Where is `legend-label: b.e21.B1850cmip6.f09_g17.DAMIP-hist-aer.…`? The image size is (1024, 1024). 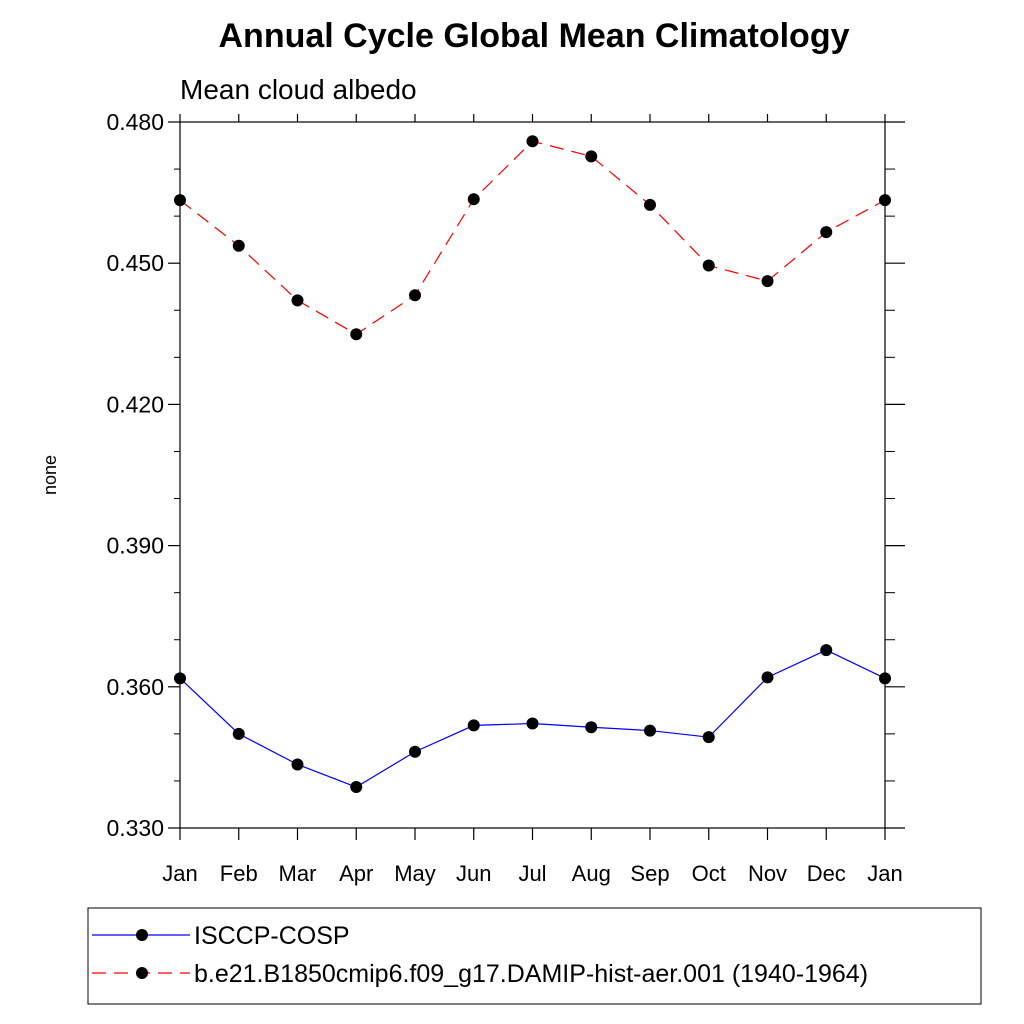 legend-label: b.e21.B1850cmip6.f09_g17.DAMIP-hist-aer.… is located at coordinates (531, 974).